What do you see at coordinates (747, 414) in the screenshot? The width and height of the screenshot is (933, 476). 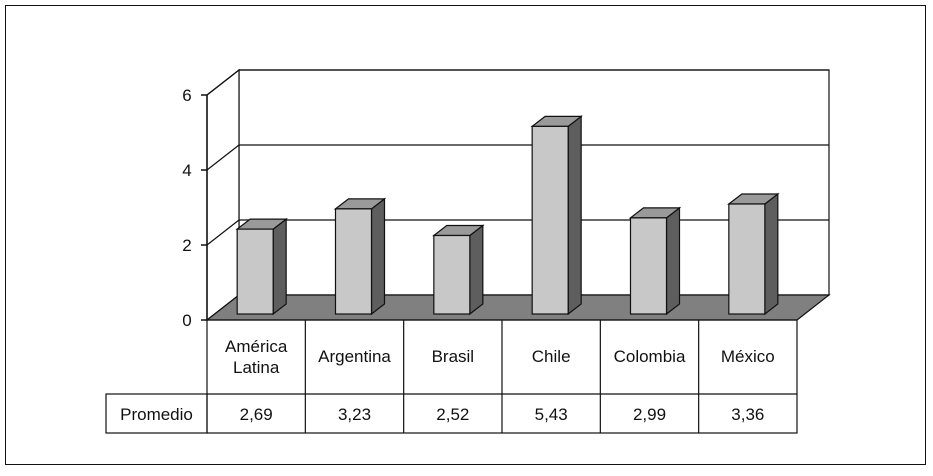 I see `data-value-label: 3,36` at bounding box center [747, 414].